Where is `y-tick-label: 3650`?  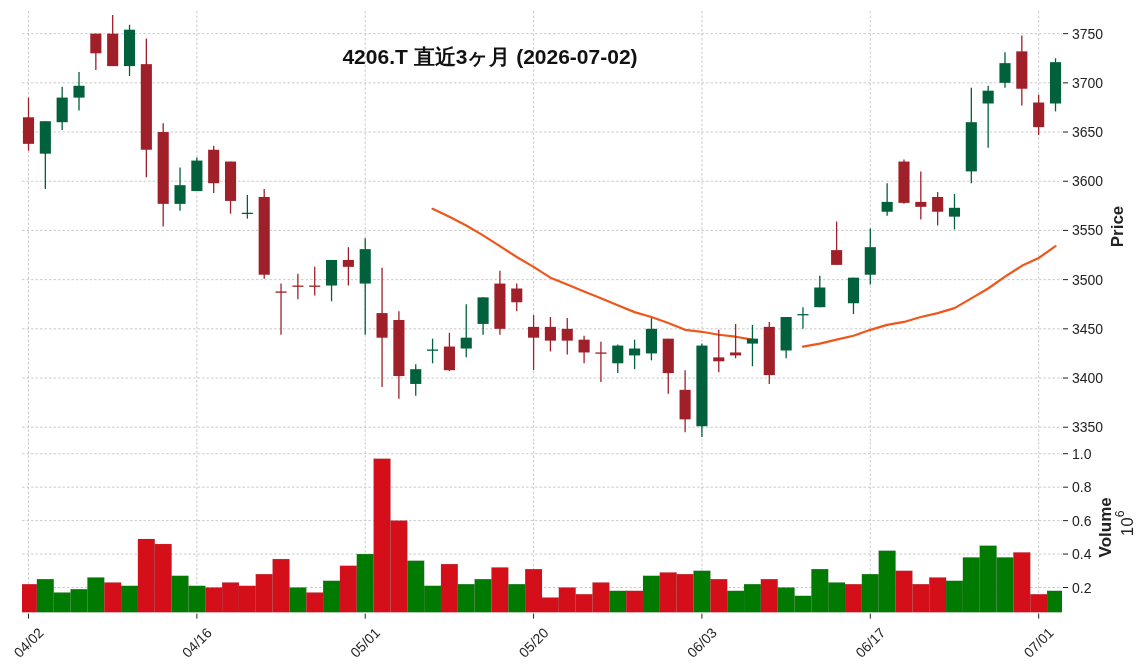
y-tick-label: 3650 is located at coordinates (1088, 132).